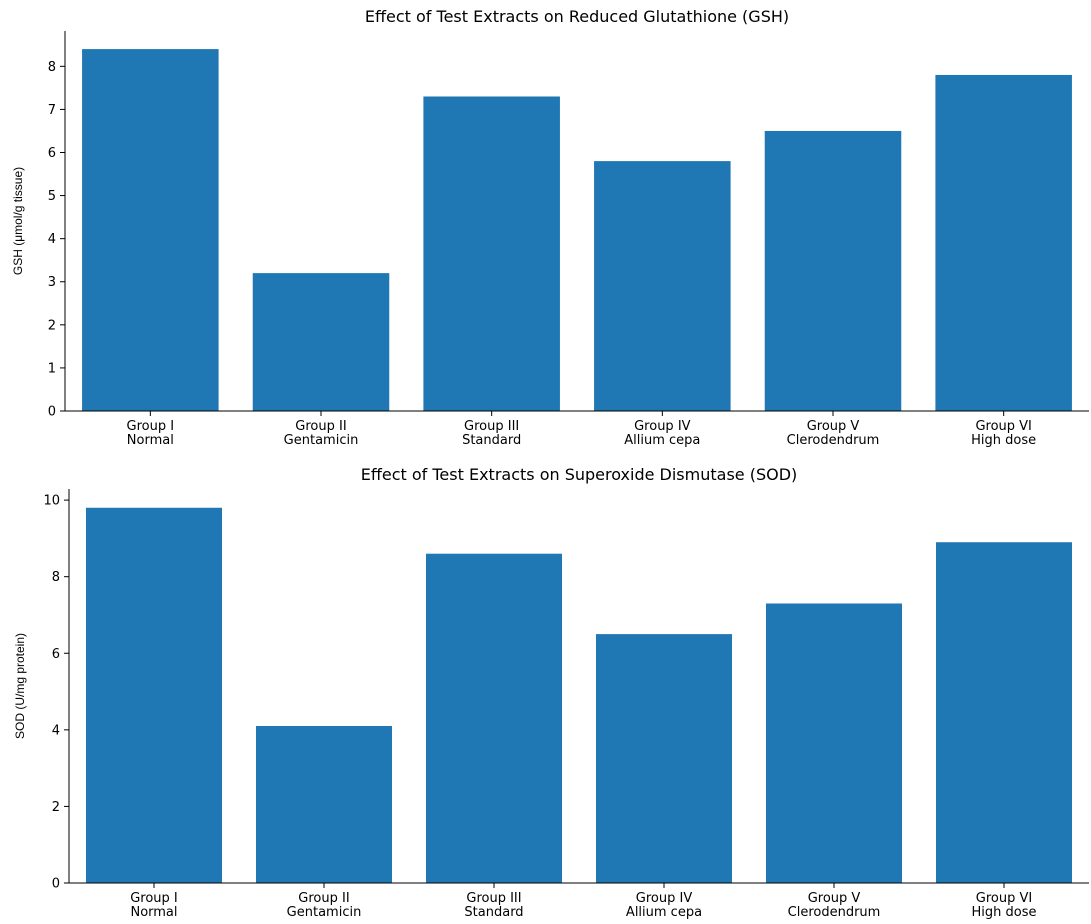  I want to click on y-tick-label: 3, so click(52, 282).